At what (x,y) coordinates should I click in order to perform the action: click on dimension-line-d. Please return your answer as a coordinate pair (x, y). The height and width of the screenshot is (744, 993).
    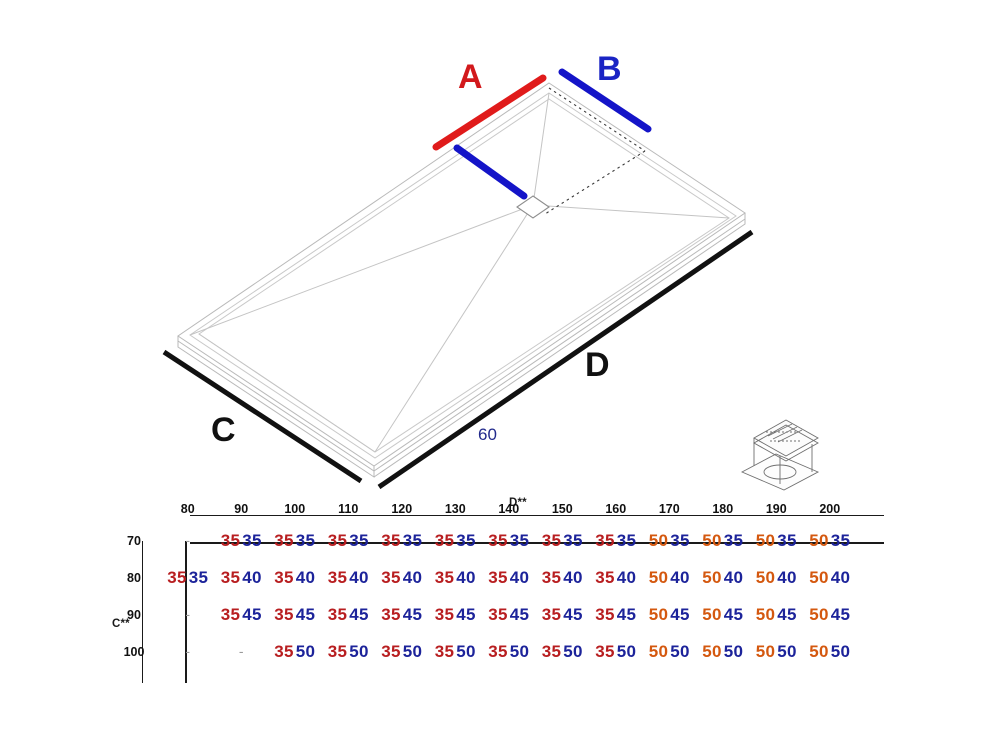
    Looking at the image, I should click on (565, 359).